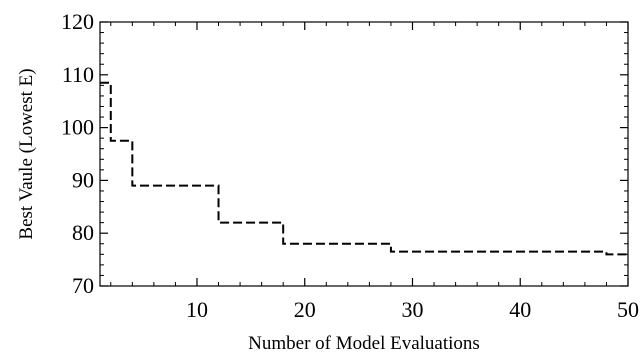  I want to click on y-tick-labels: 70 80 90 100 110 120, so click(77, 153).